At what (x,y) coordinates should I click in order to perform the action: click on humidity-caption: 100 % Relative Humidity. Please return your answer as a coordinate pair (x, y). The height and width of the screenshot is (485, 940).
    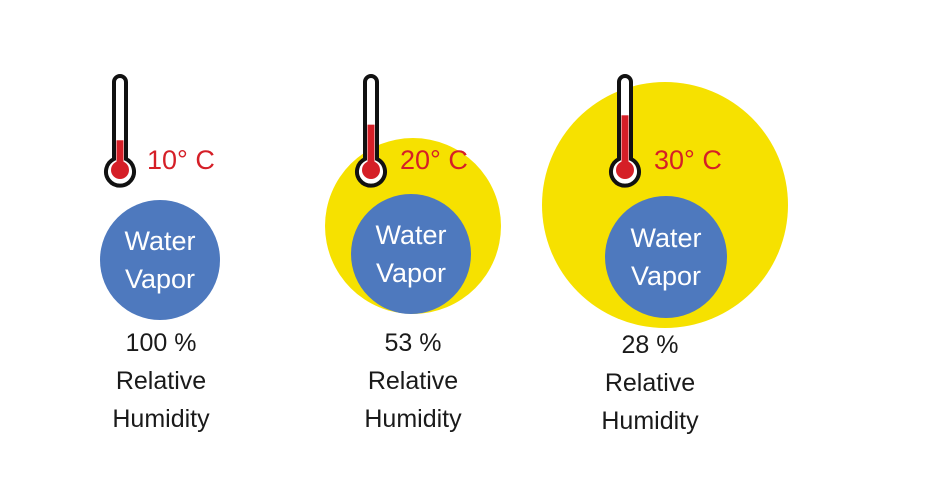
    Looking at the image, I should click on (161, 381).